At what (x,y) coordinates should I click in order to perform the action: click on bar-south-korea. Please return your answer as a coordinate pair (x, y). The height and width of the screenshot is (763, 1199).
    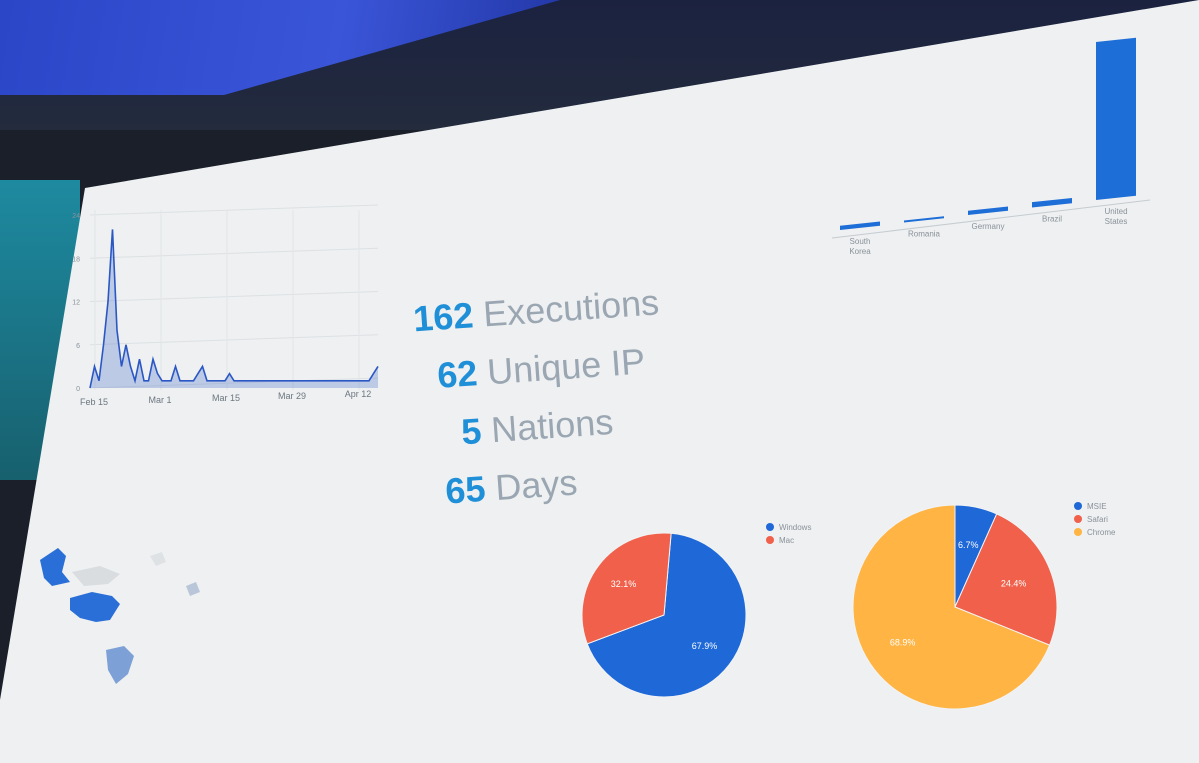
    Looking at the image, I should click on (860, 226).